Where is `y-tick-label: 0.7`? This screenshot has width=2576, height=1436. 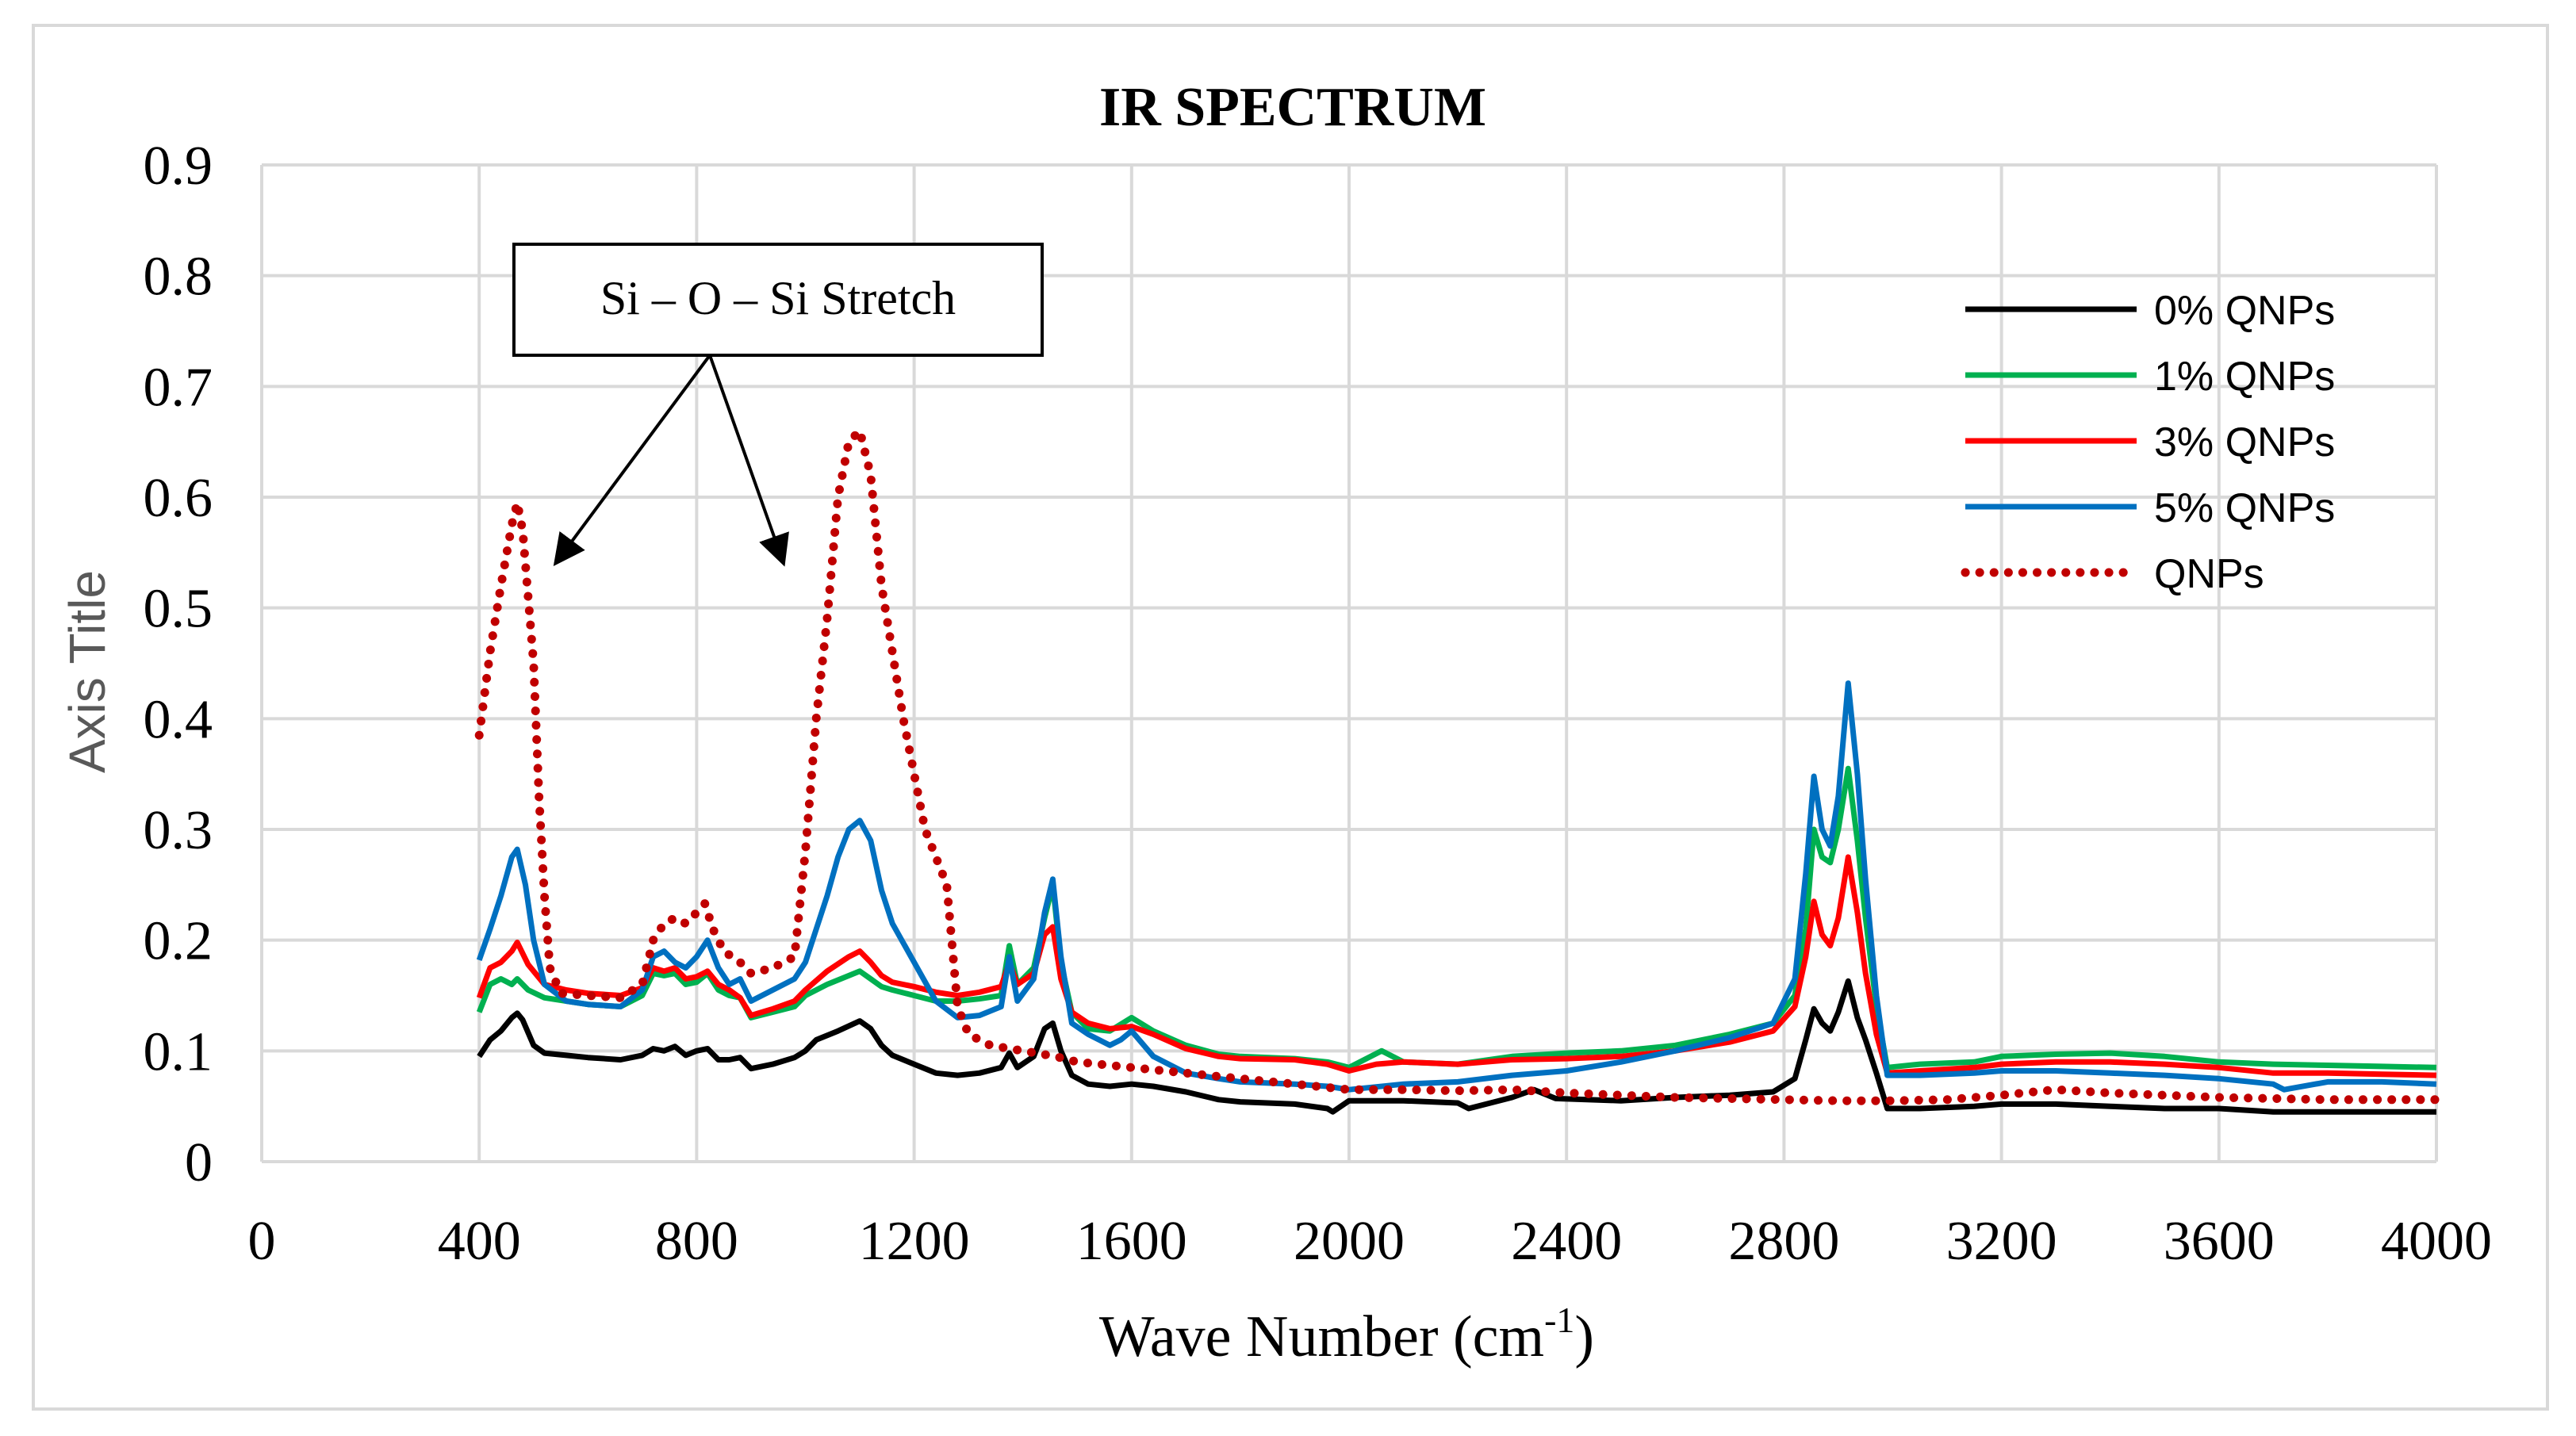 y-tick-label: 0.7 is located at coordinates (178, 387).